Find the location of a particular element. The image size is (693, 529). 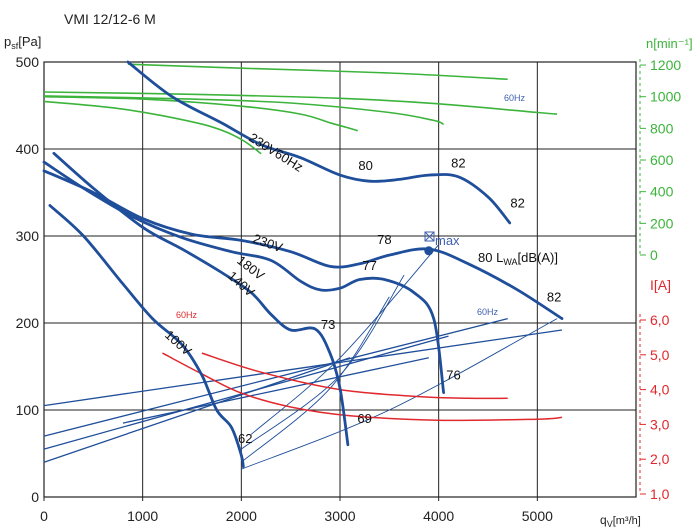

sound-level-label: 78 is located at coordinates (384, 239).